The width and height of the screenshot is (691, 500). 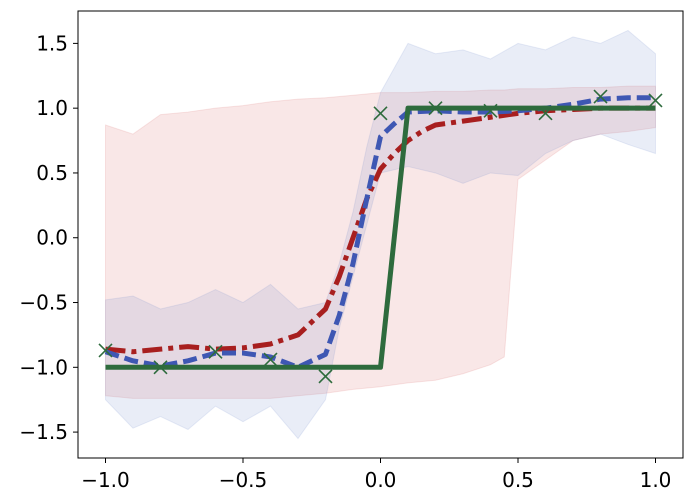 What do you see at coordinates (381, 480) in the screenshot?
I see `x-tick-label: 0.0` at bounding box center [381, 480].